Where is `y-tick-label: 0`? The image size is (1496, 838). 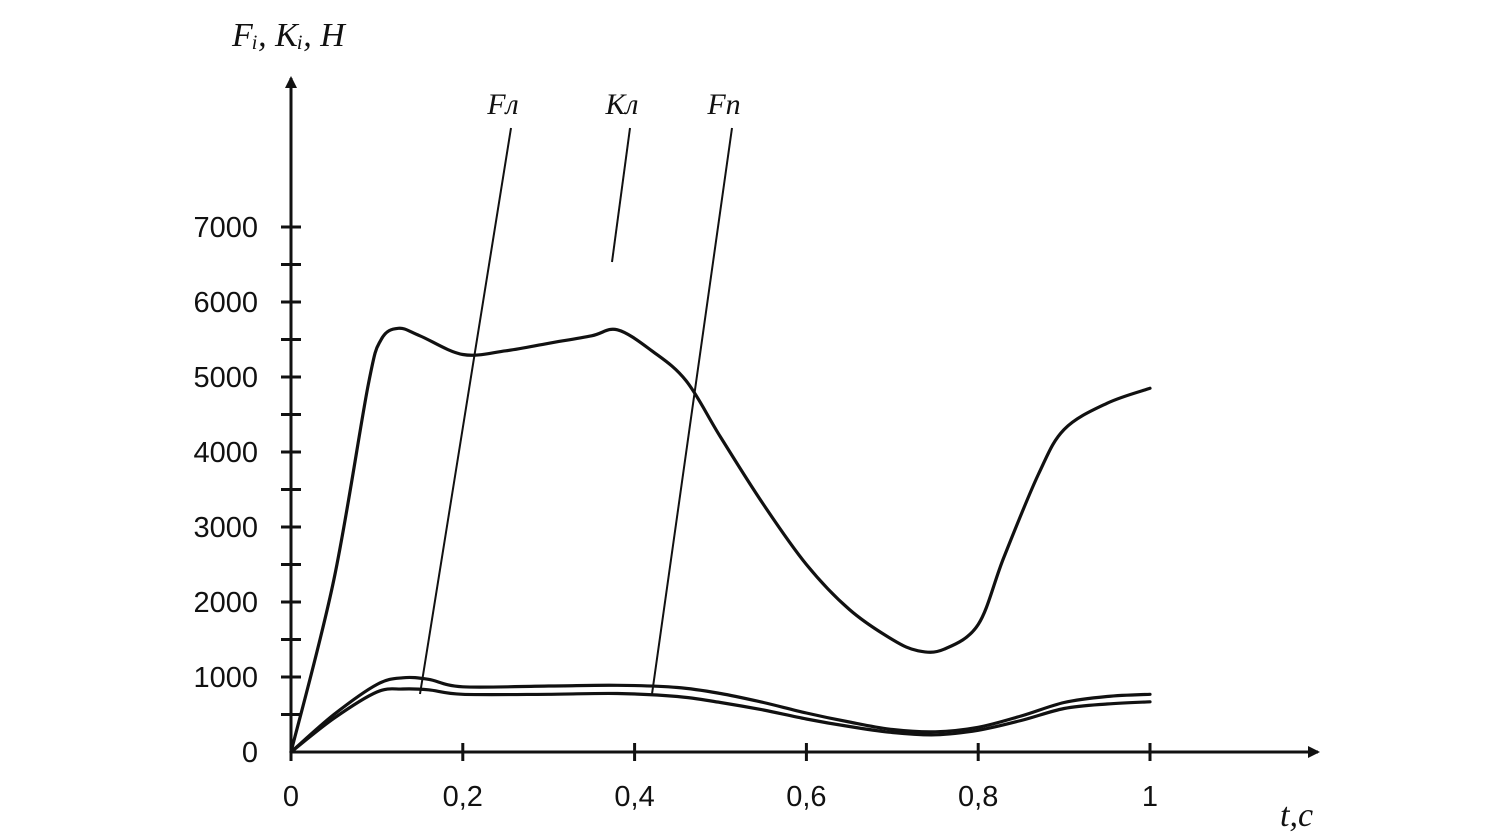 y-tick-label: 0 is located at coordinates (250, 753).